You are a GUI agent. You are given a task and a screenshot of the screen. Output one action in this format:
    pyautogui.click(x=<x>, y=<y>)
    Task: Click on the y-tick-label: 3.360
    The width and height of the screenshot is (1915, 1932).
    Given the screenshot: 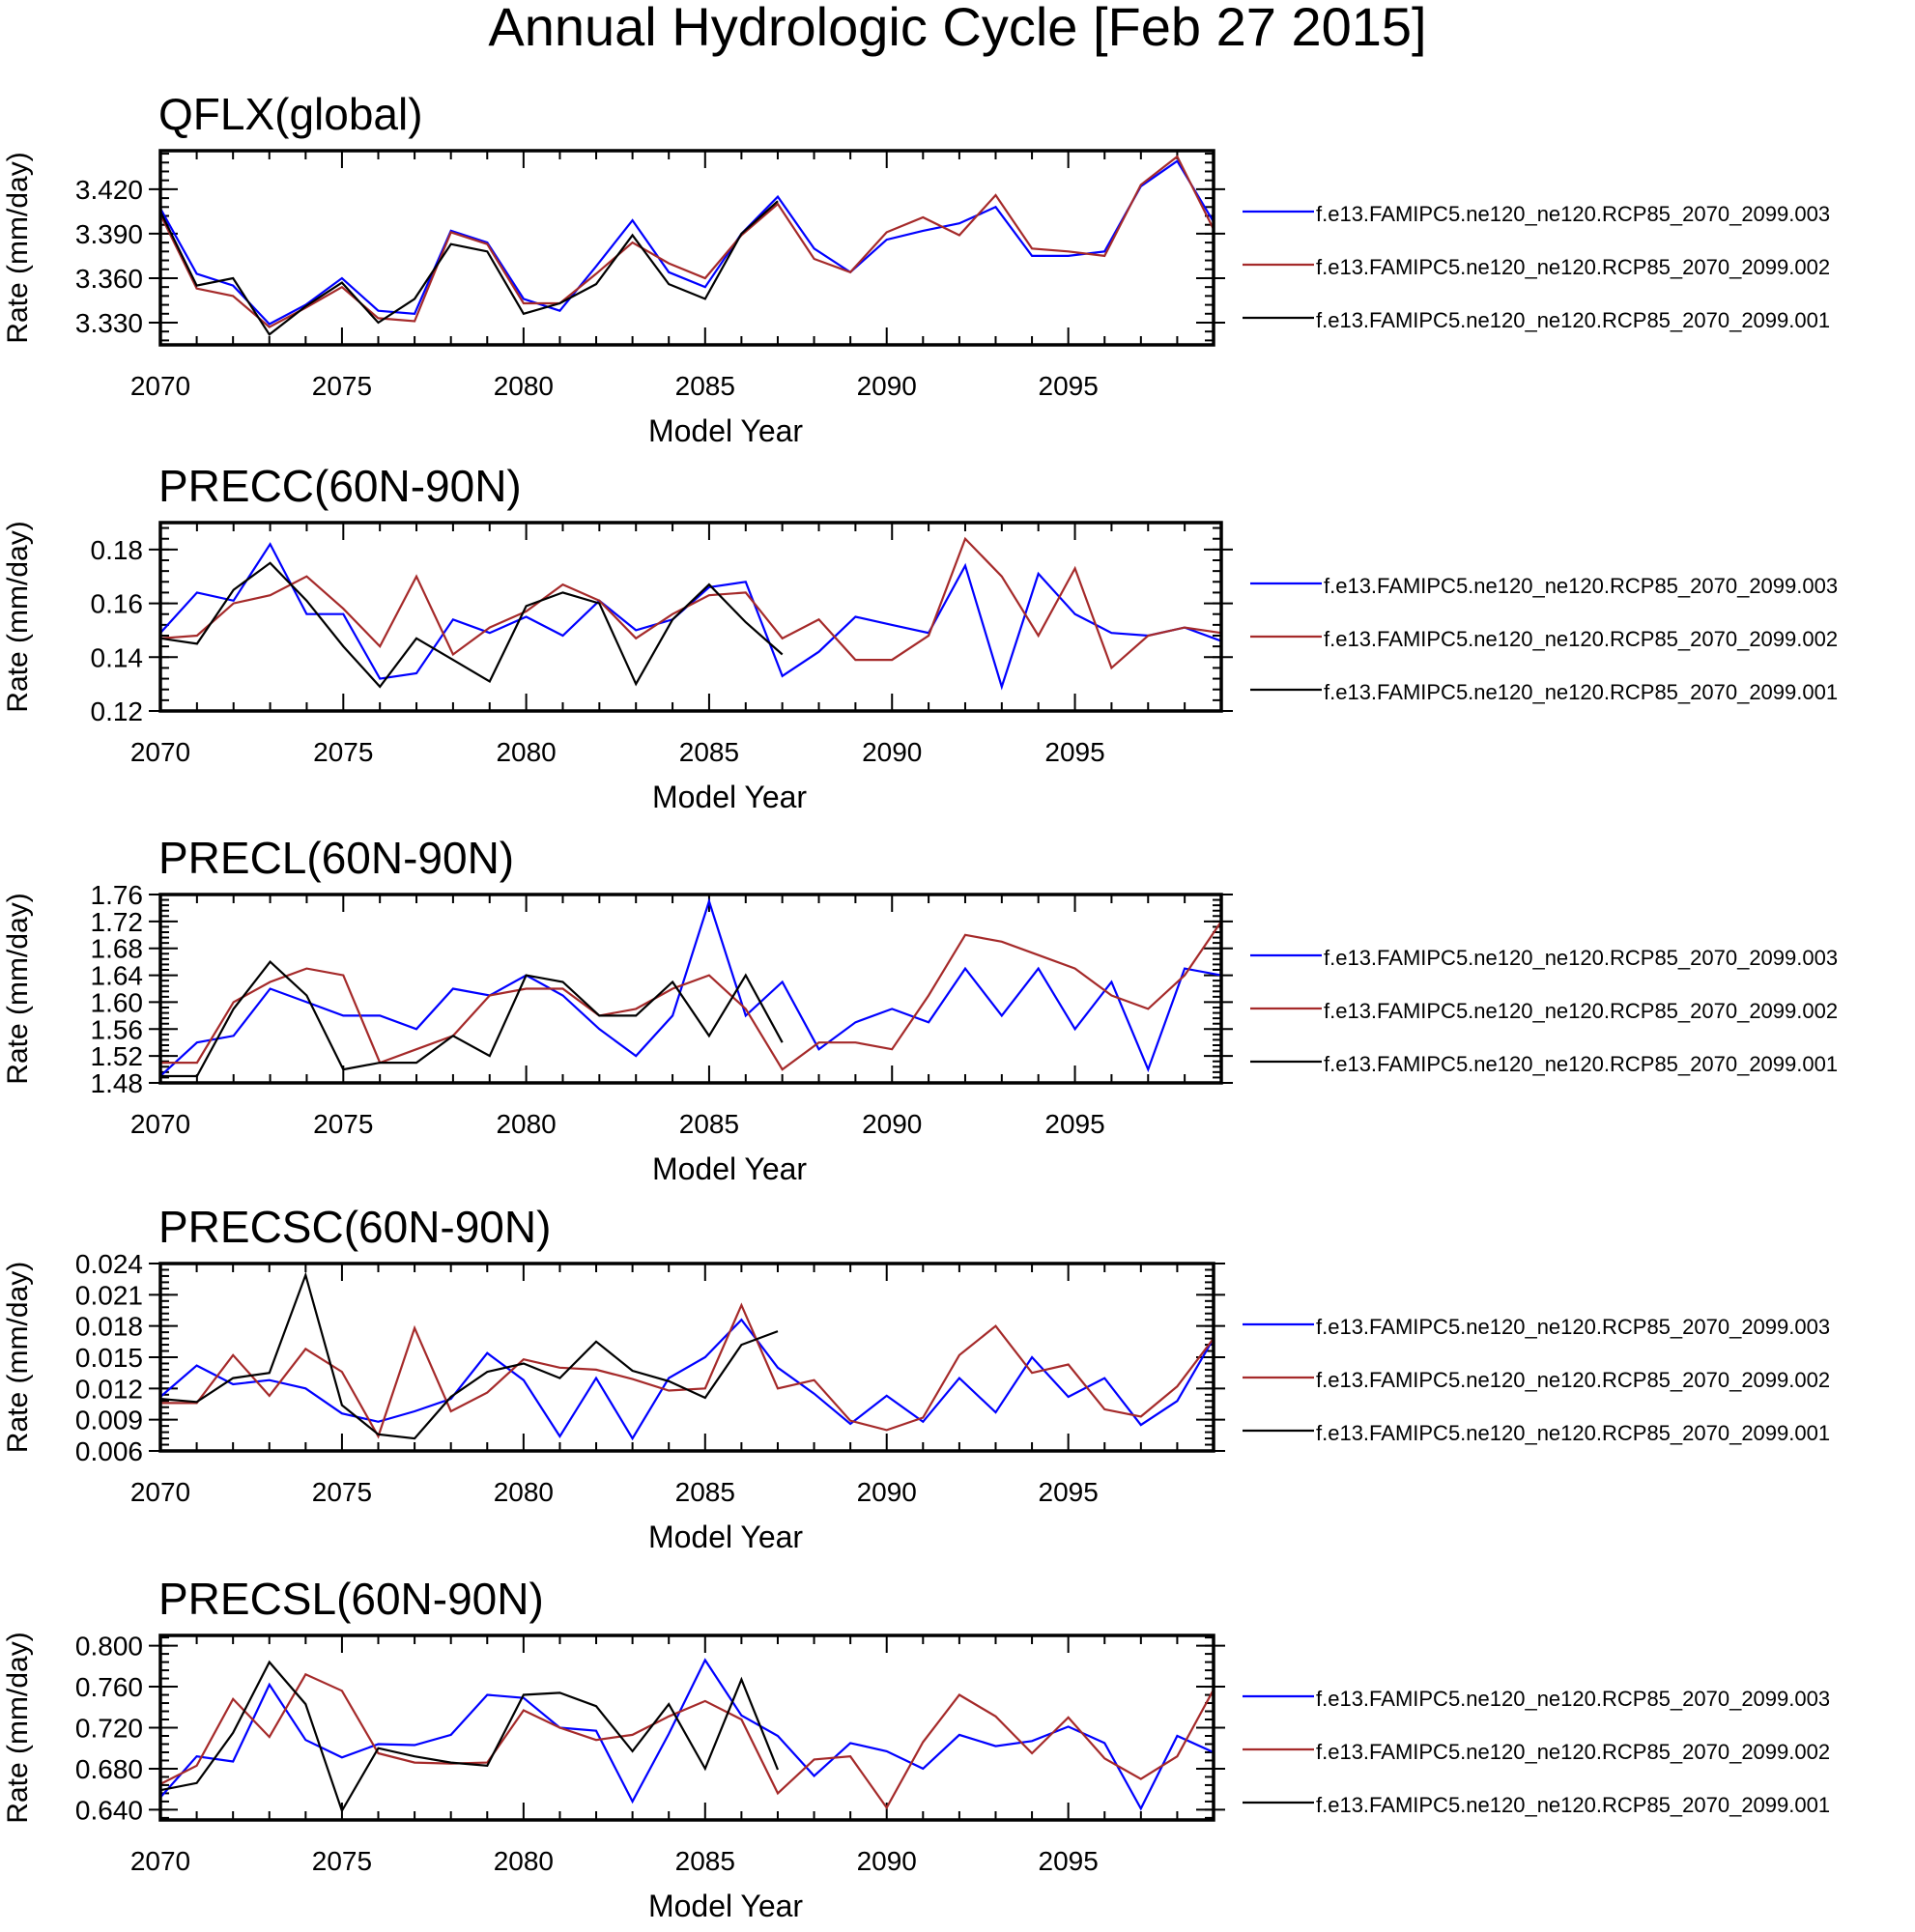 What is the action you would take?
    pyautogui.click(x=109, y=279)
    